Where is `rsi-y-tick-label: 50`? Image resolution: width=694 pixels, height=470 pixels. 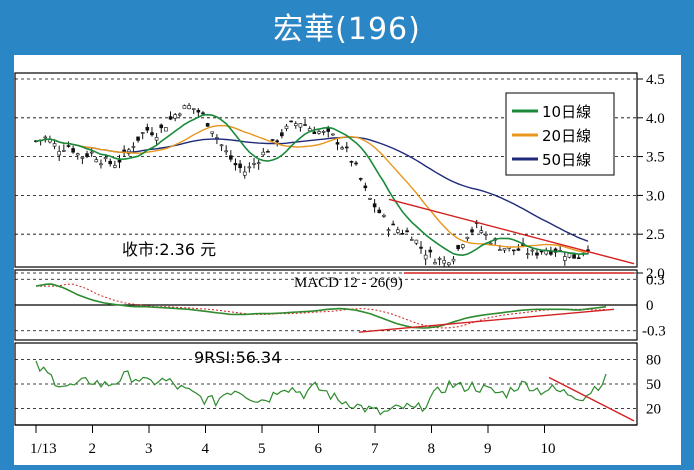 rsi-y-tick-label: 50 is located at coordinates (653, 385).